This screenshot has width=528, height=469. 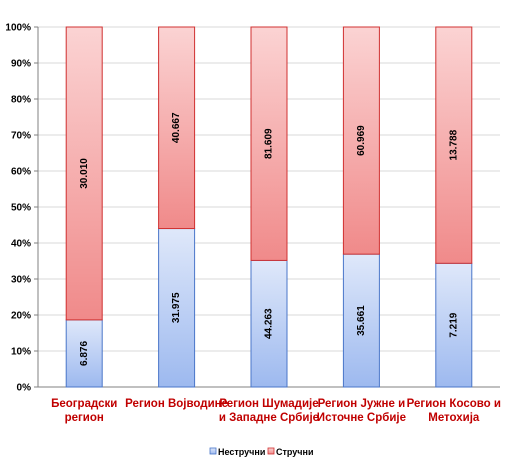 What do you see at coordinates (269, 418) in the screenshot?
I see `category-label-line: и Западне Србије` at bounding box center [269, 418].